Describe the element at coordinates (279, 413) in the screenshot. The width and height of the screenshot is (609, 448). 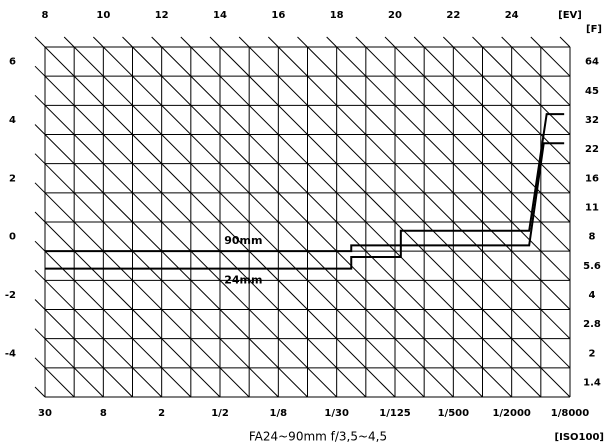
I see `x-tick-label: 1/8` at that location.